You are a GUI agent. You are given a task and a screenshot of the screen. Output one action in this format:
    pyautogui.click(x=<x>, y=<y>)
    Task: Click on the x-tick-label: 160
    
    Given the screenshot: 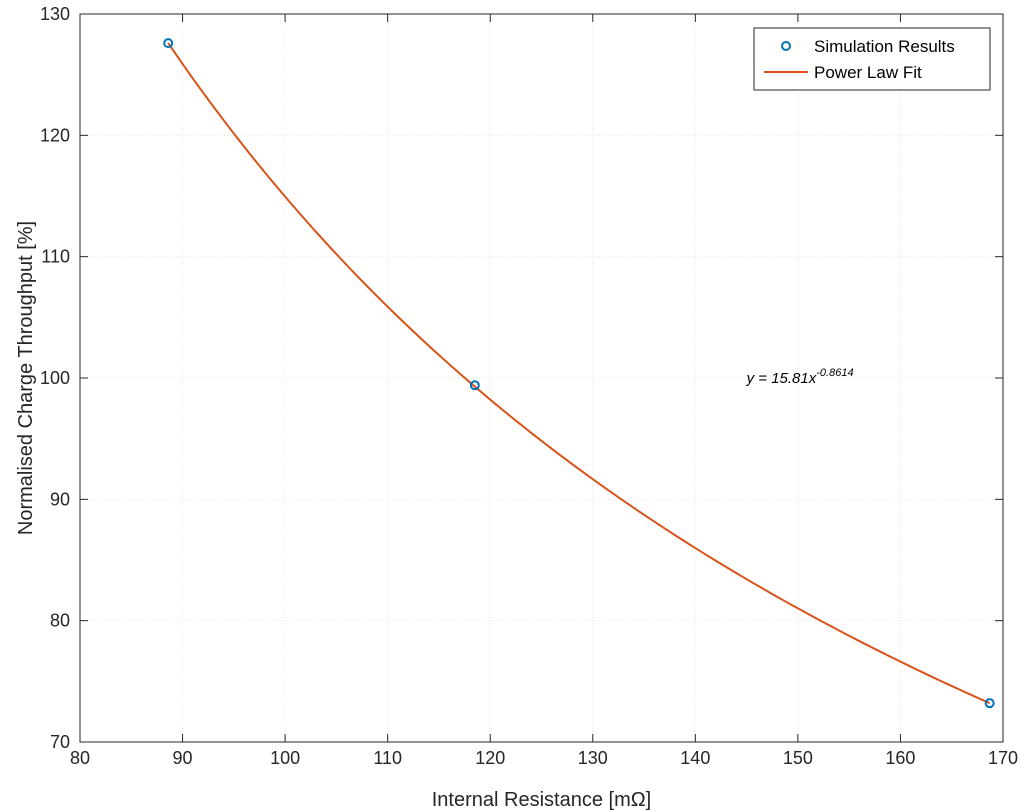 What is the action you would take?
    pyautogui.click(x=900, y=758)
    